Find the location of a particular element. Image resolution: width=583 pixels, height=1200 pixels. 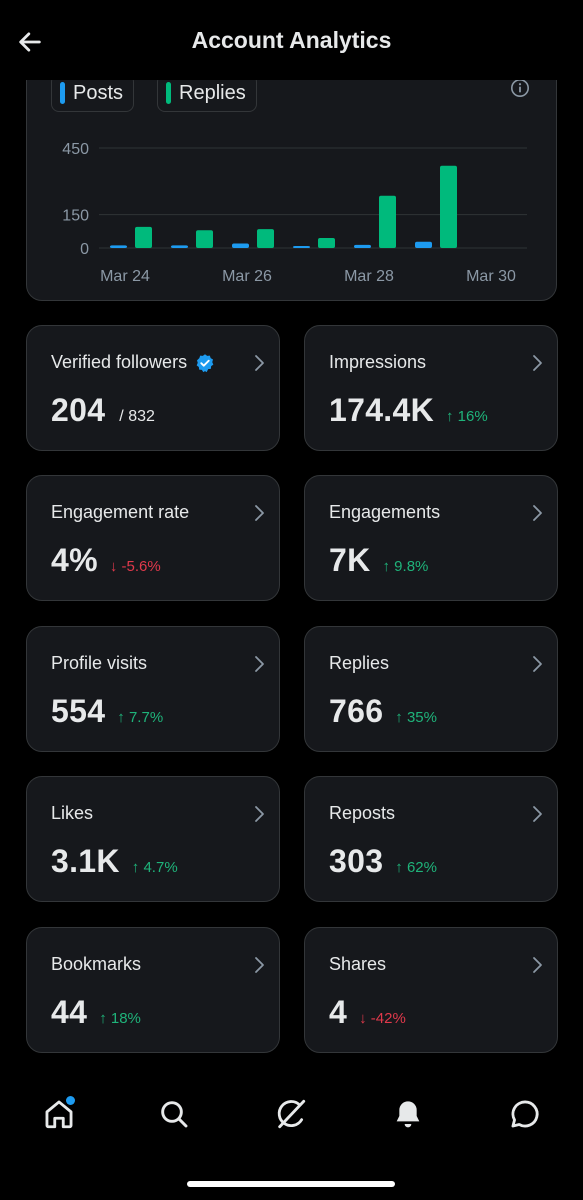

stat-label: Profile visits is located at coordinates (99, 663).